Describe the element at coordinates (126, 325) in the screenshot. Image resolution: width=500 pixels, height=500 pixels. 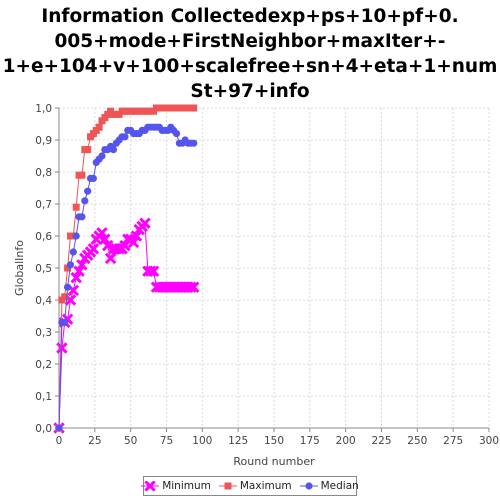
I see `series-minimum` at that location.